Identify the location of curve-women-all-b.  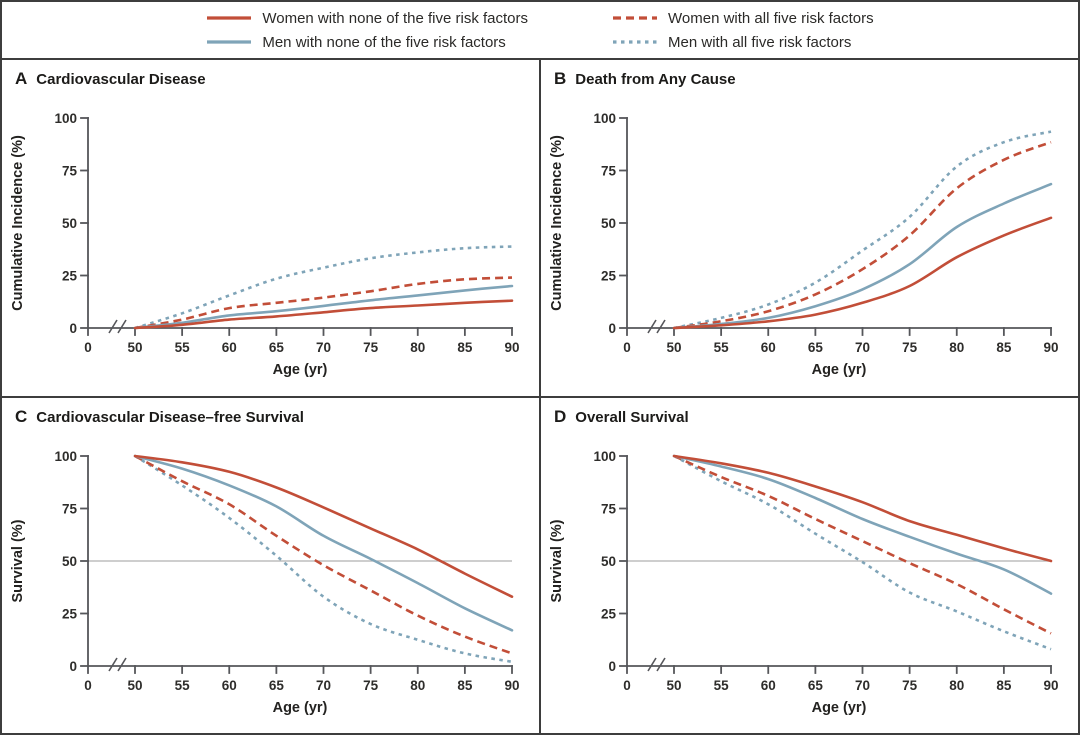
(862, 235).